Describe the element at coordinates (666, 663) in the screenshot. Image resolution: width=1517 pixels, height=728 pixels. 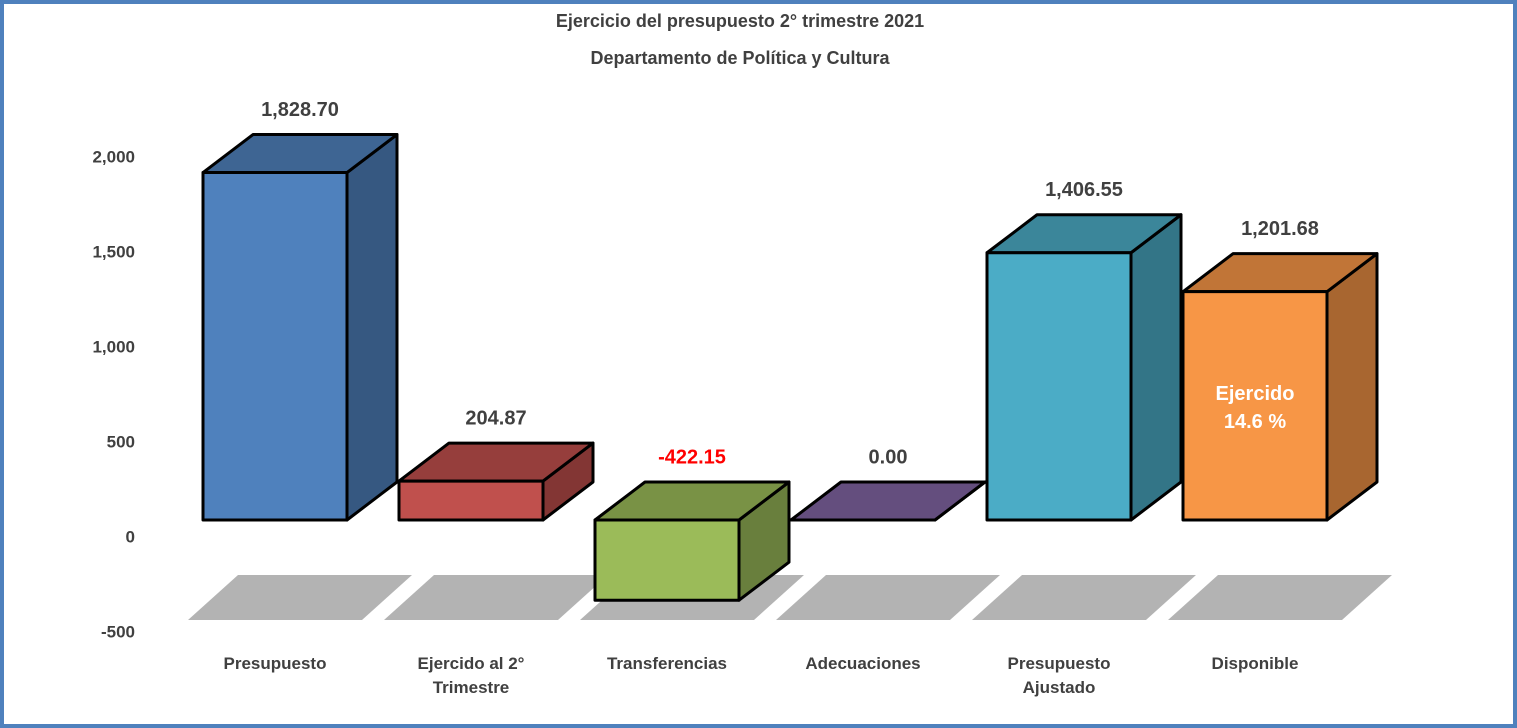
I see `x-tick-label: Transferencias` at that location.